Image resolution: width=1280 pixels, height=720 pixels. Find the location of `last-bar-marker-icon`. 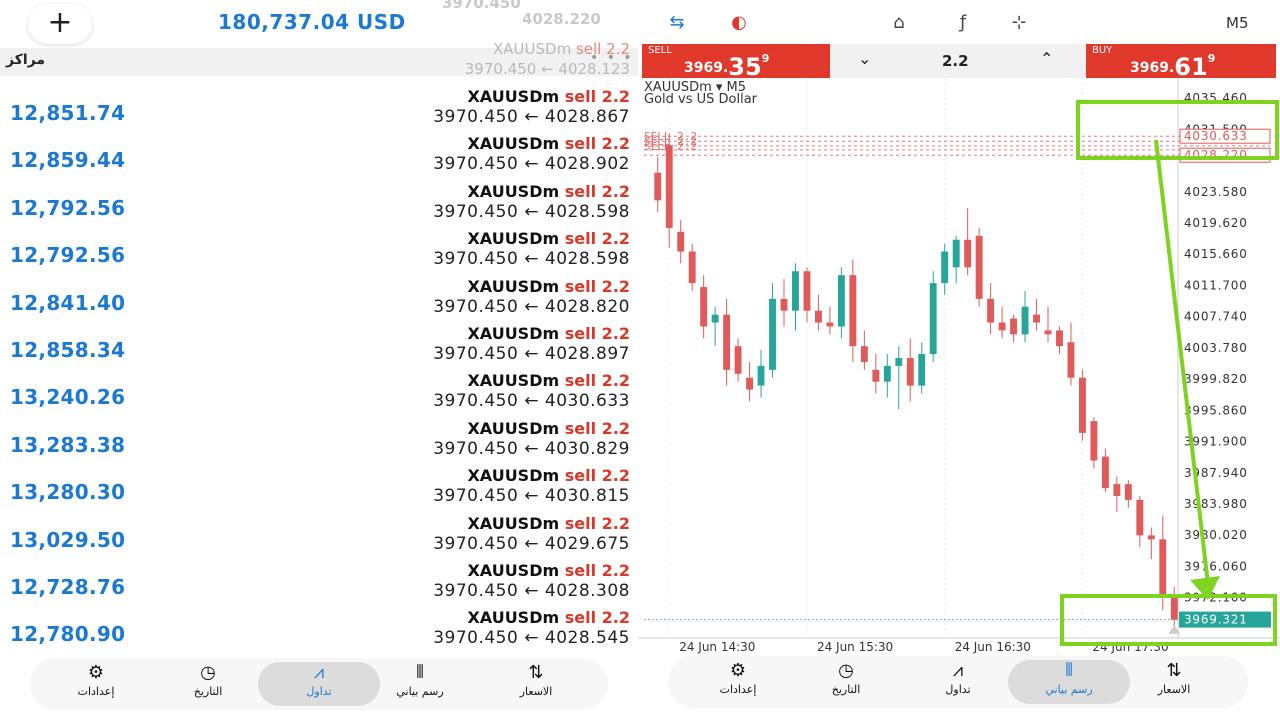

last-bar-marker-icon is located at coordinates (1174, 629).